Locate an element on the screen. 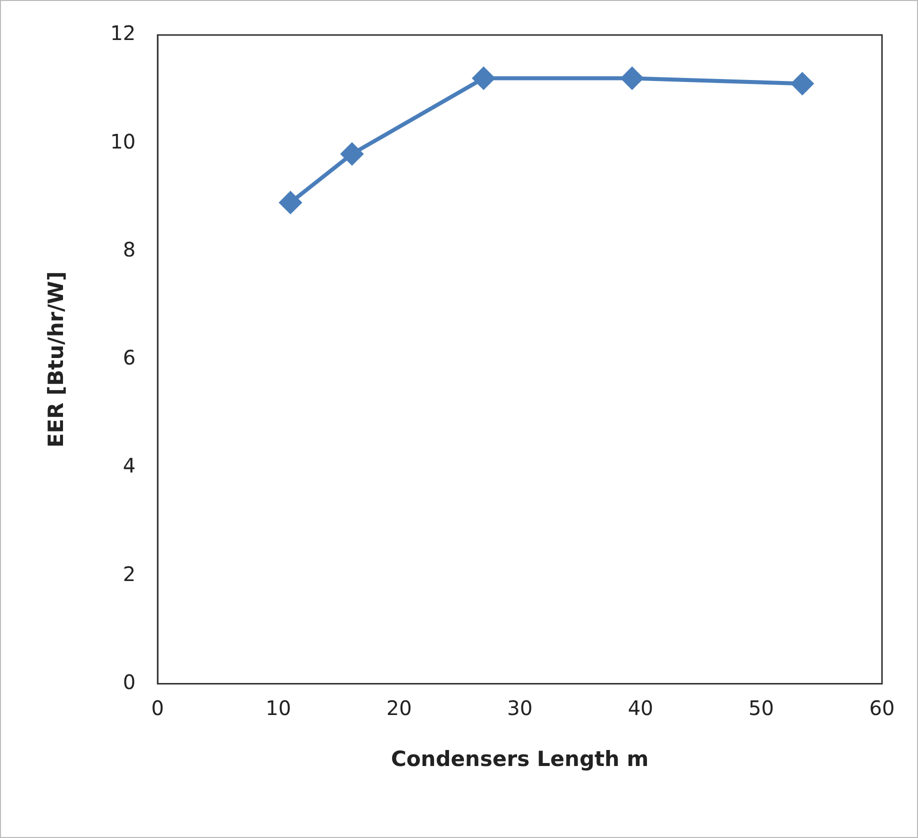 Image resolution: width=918 pixels, height=838 pixels. y-tick-label: 10 is located at coordinates (123, 141).